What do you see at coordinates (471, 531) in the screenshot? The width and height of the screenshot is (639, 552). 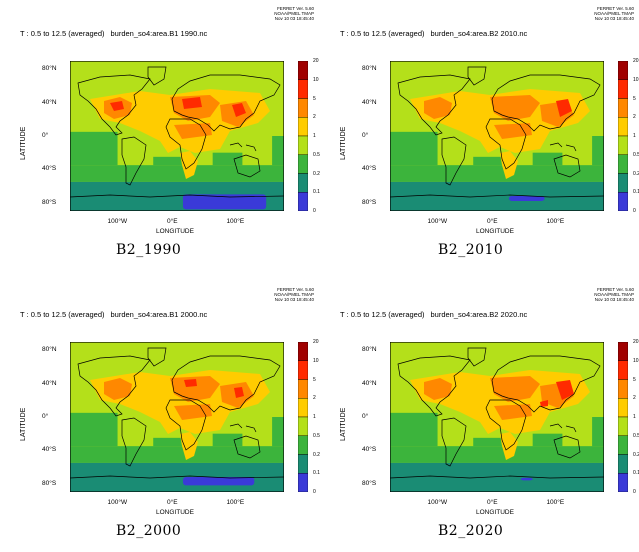 I see `panel-caption: B2_2020` at bounding box center [471, 531].